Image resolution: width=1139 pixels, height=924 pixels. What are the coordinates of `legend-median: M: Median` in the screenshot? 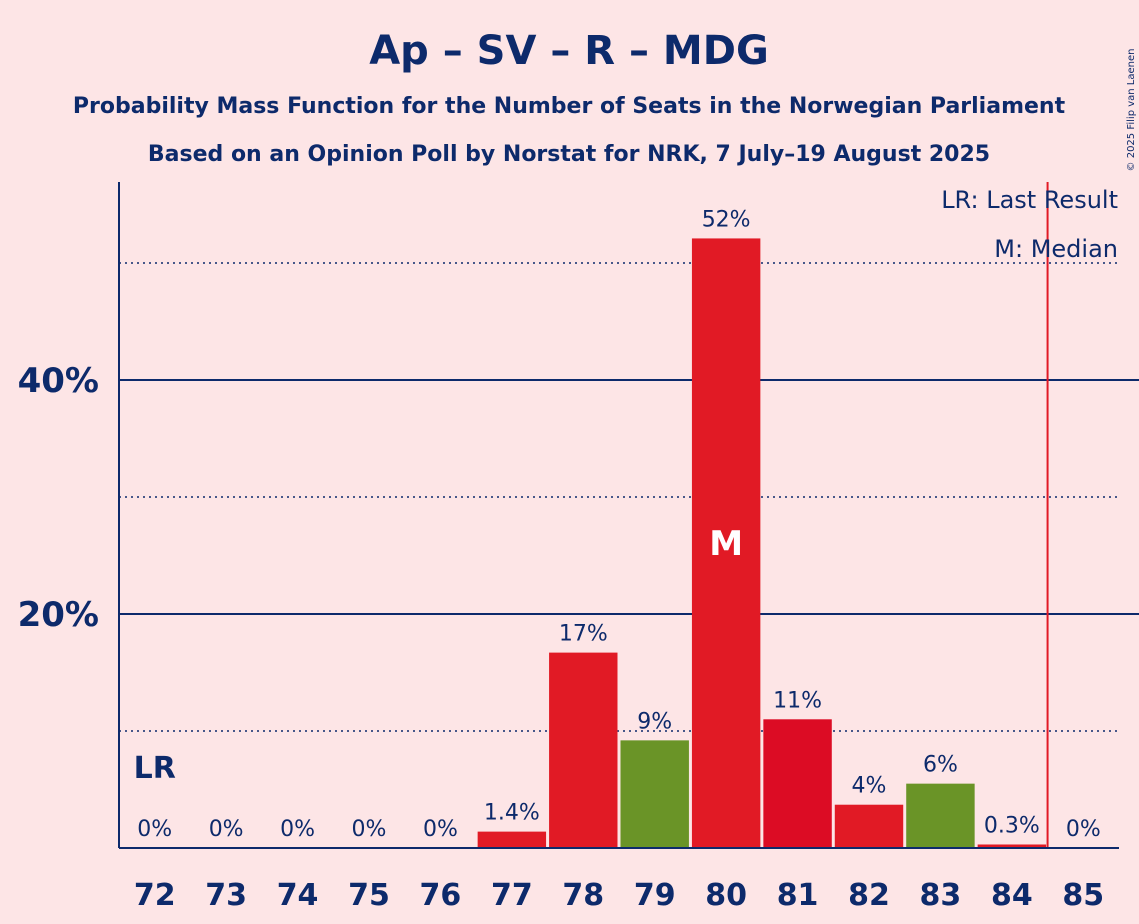 It's located at (1056, 249).